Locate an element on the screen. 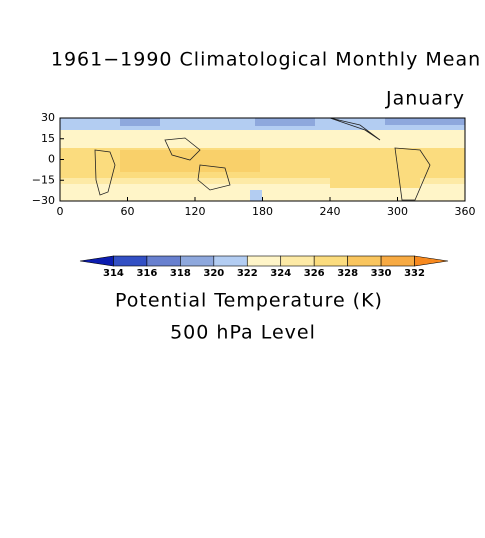  colorbar-label: Potential Temperature (K) is located at coordinates (249, 301).